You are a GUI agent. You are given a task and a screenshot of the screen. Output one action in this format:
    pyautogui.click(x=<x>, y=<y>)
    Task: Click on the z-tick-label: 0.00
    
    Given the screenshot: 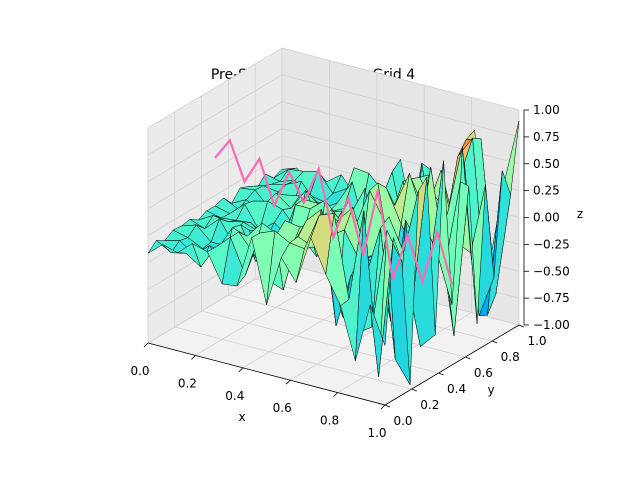 What is the action you would take?
    pyautogui.click(x=546, y=218)
    